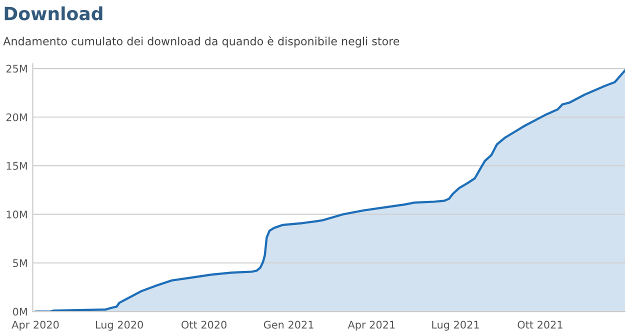 This screenshot has width=630, height=335. I want to click on y-tick-label: 5M, so click(20, 263).